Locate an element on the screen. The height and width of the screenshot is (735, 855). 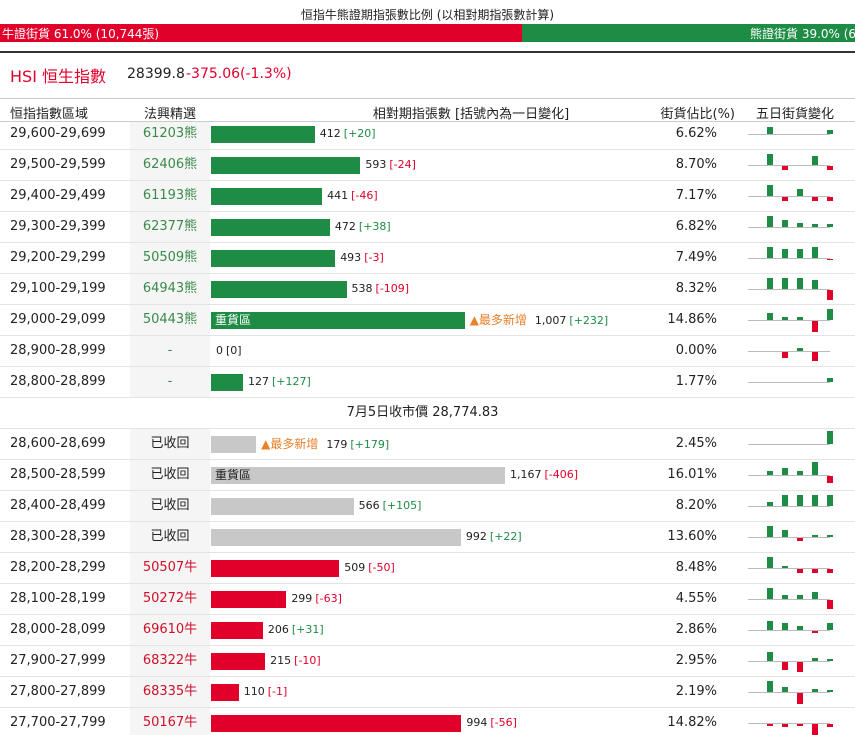
table-row: 29,300-29,399 62377熊 472 [+38] 6.82% is located at coordinates (427, 227).